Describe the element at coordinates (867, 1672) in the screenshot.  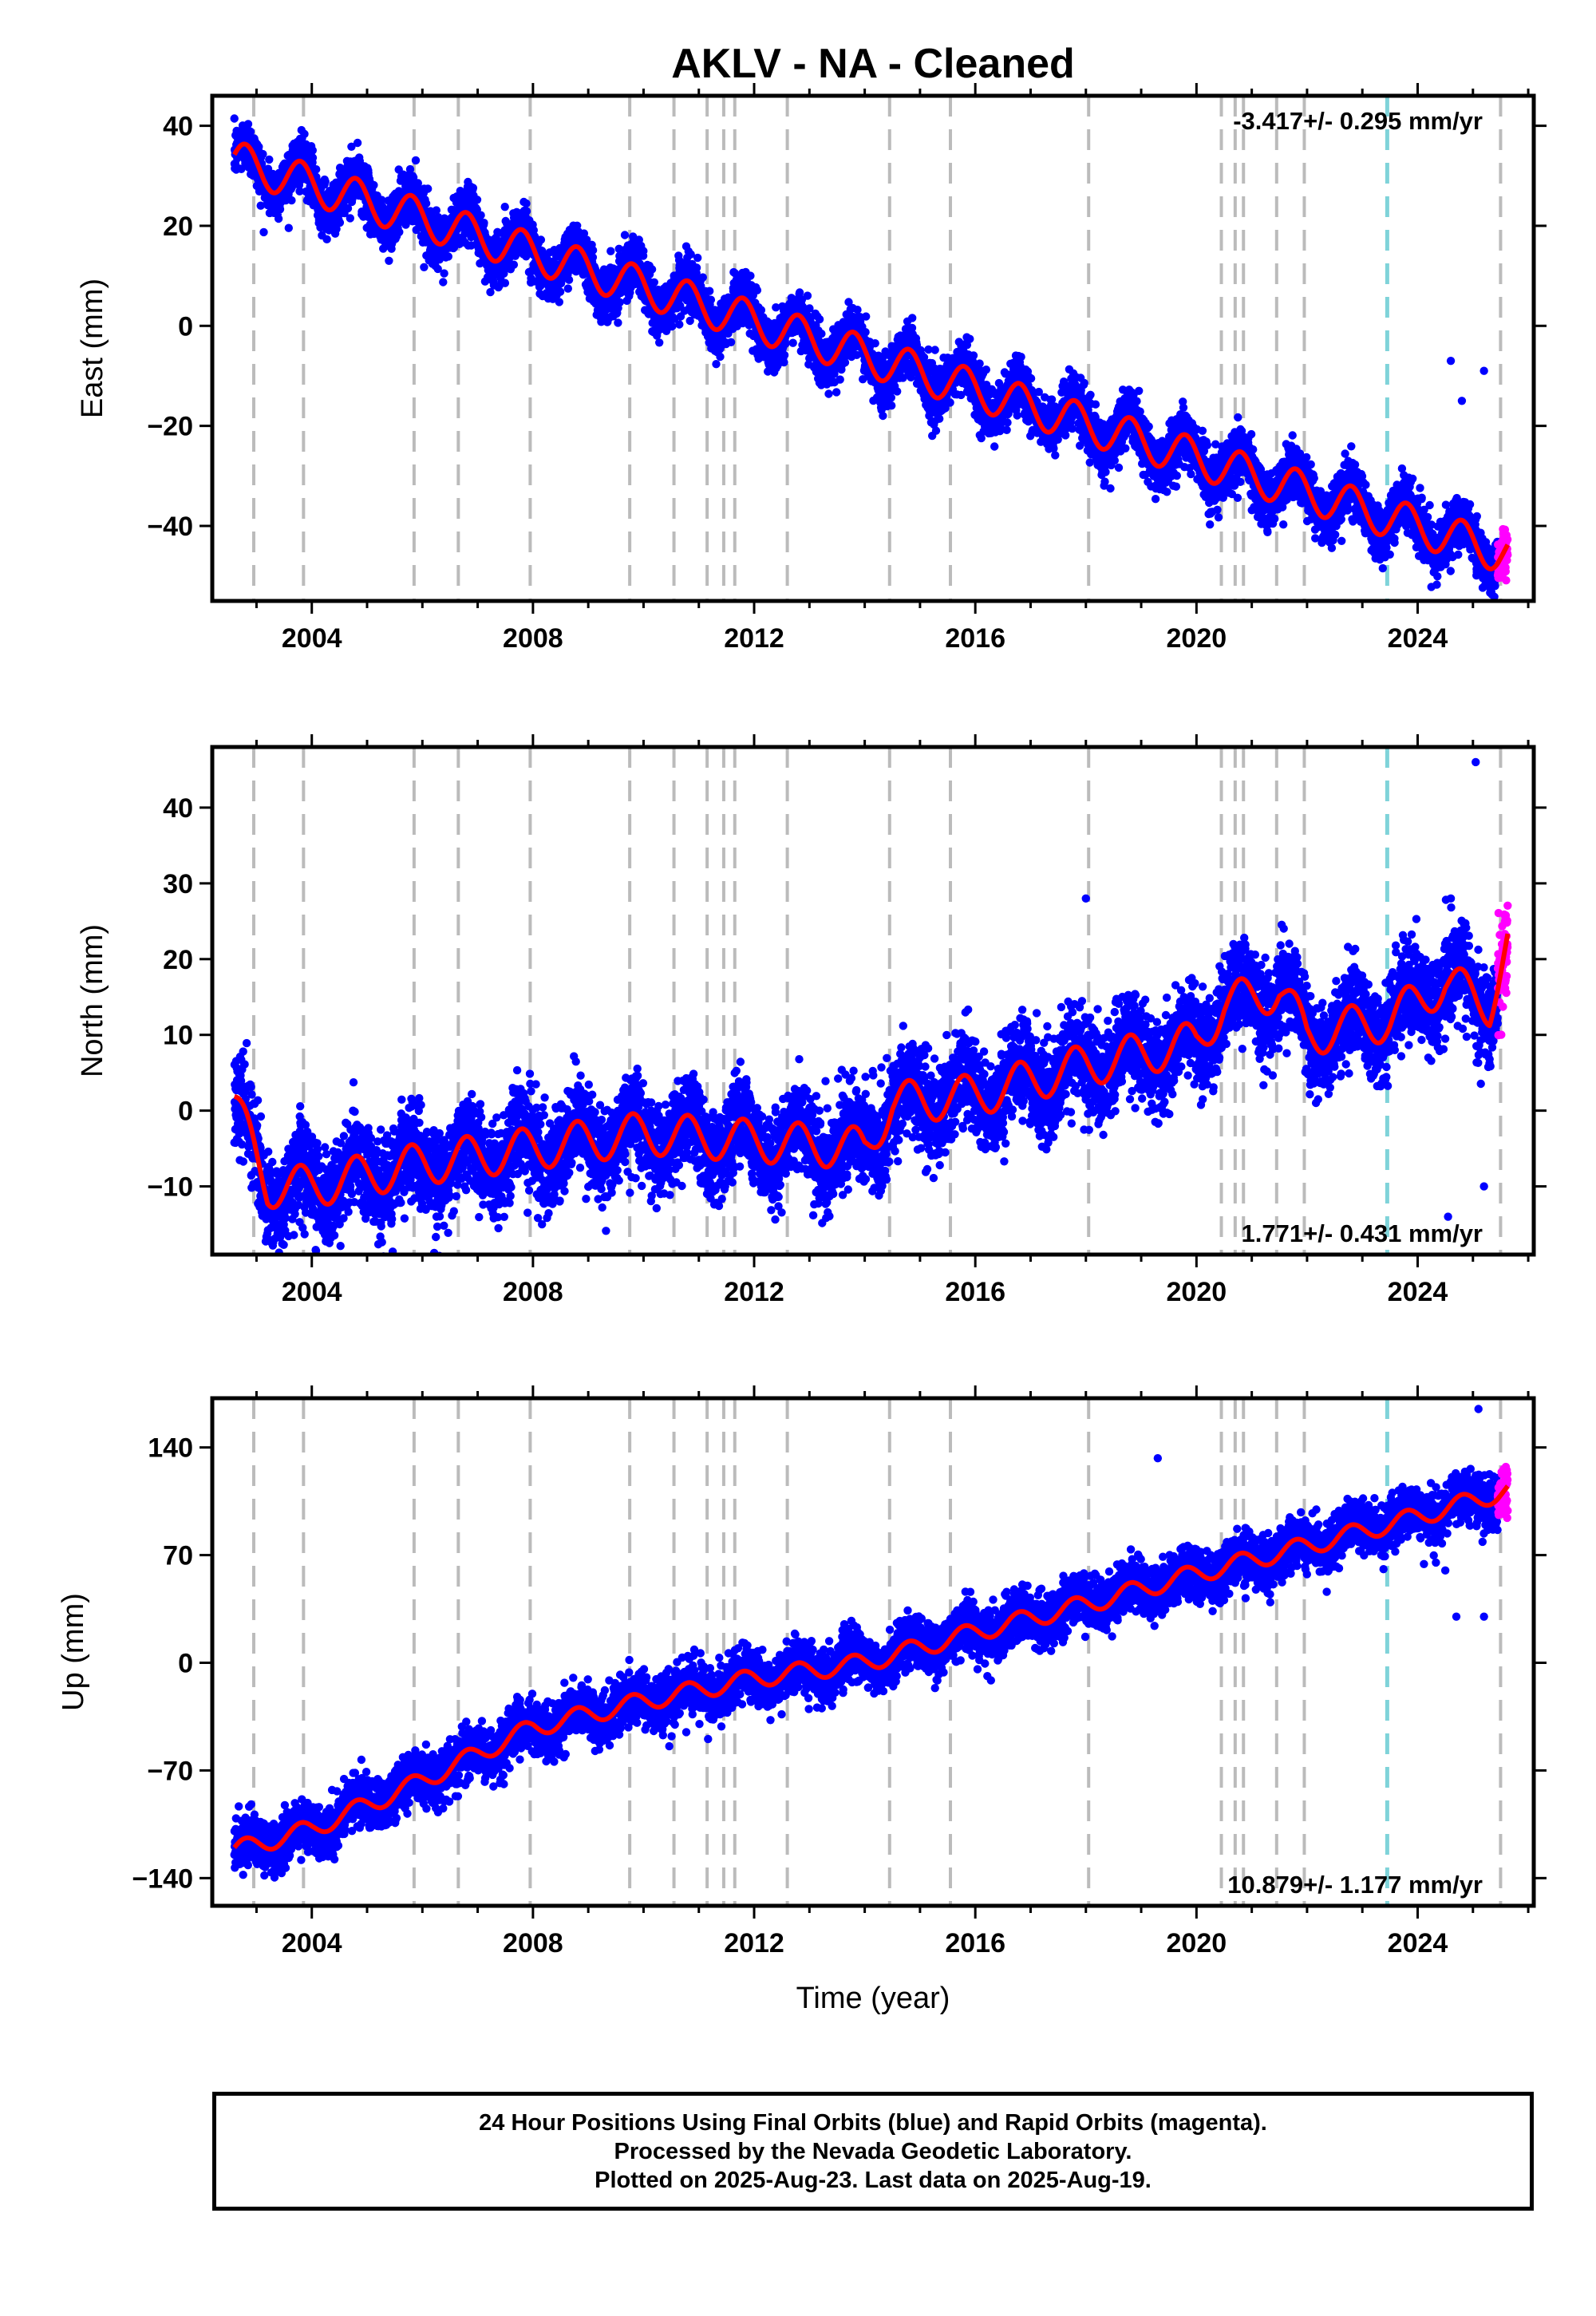
I see `final-orbit-points` at that location.